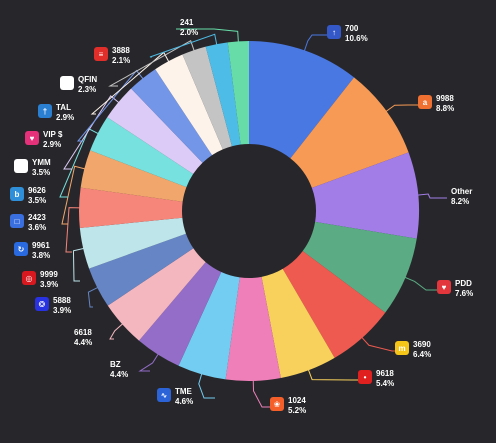 The height and width of the screenshot is (443, 496). Describe the element at coordinates (121, 50) in the screenshot. I see `slice-label-code: 3888` at that location.